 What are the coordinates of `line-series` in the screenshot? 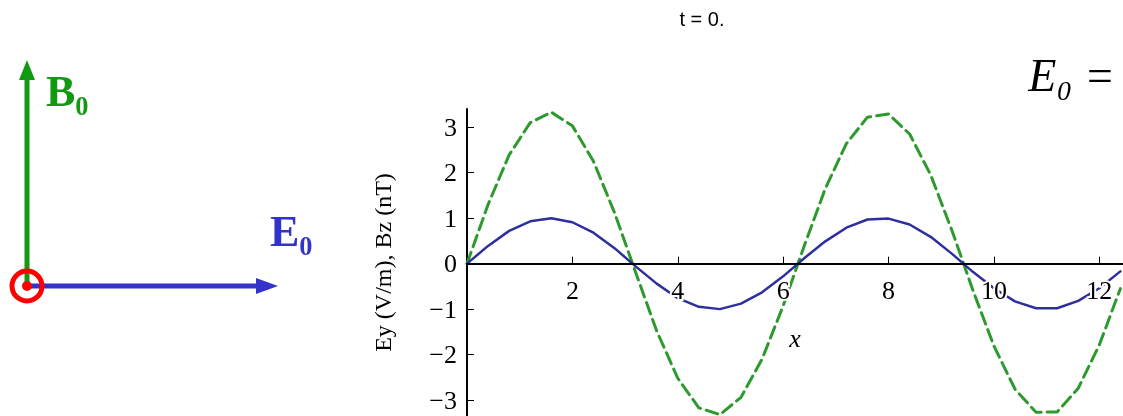 It's located at (793, 263).